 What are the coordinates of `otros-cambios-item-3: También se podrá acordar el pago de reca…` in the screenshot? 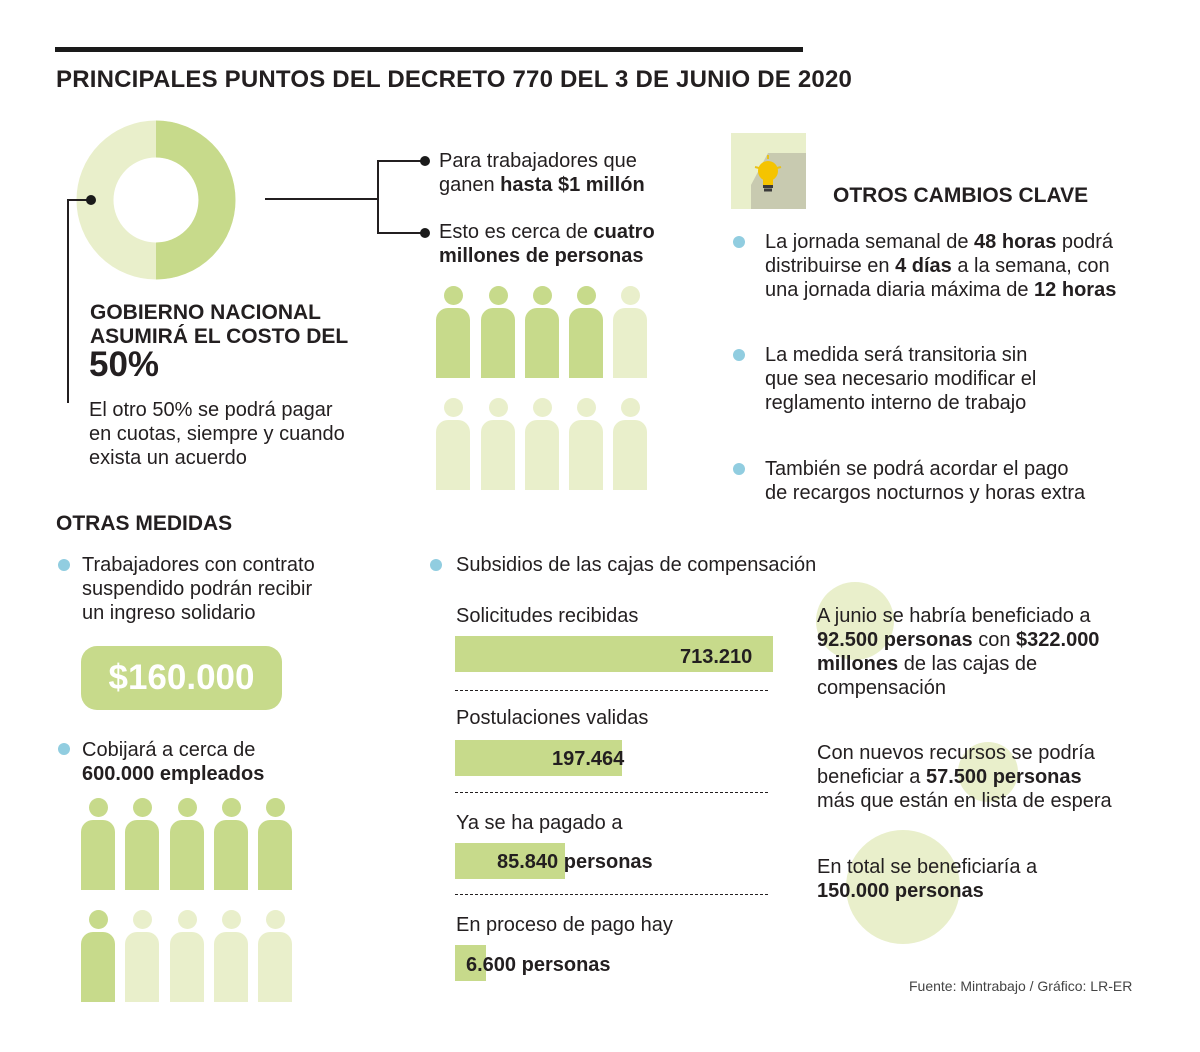 It's located at (925, 481).